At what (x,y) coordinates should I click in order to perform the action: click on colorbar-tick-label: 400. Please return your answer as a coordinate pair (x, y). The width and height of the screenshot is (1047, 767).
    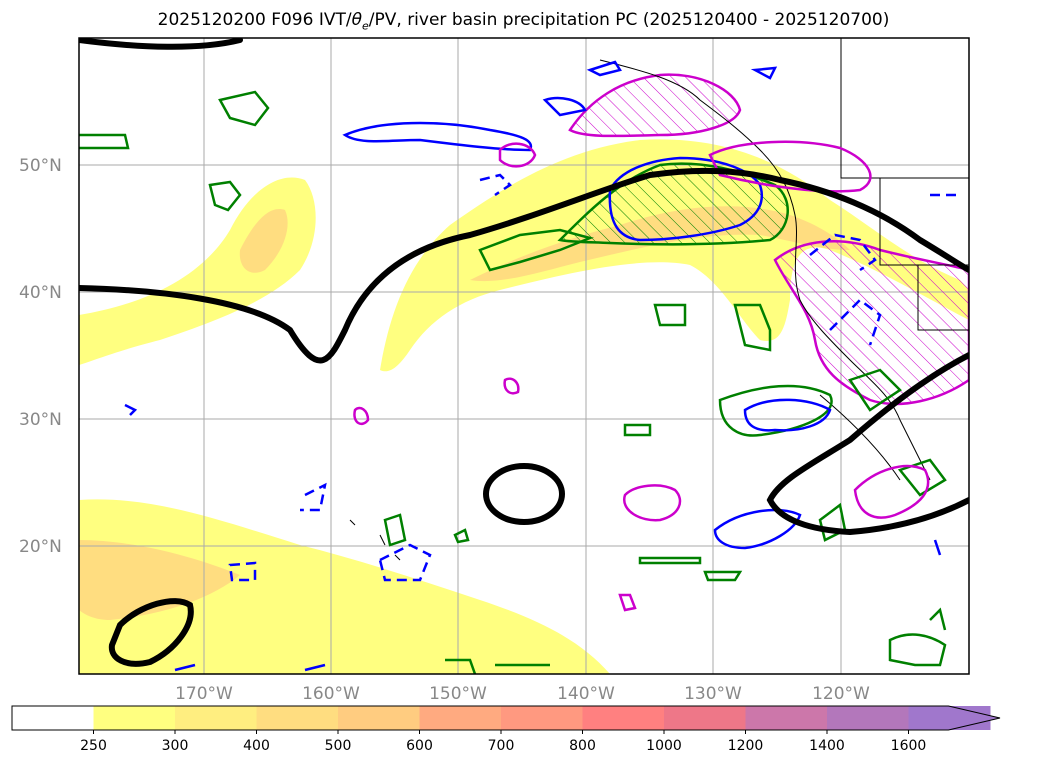
    Looking at the image, I should click on (256, 746).